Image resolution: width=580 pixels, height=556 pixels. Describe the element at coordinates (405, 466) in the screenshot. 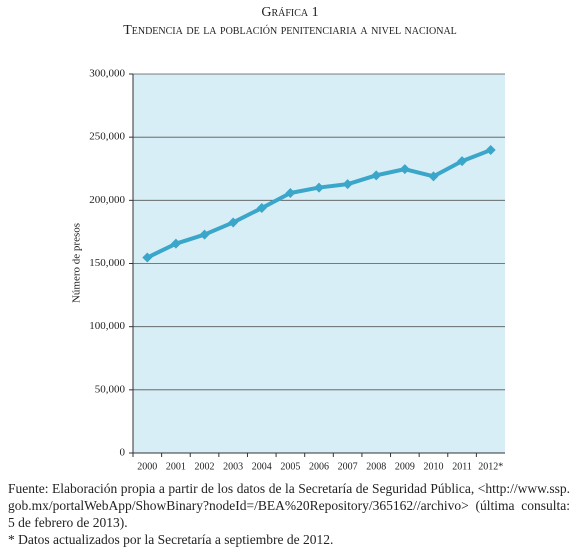

I see `x-tick-label: 2009` at that location.